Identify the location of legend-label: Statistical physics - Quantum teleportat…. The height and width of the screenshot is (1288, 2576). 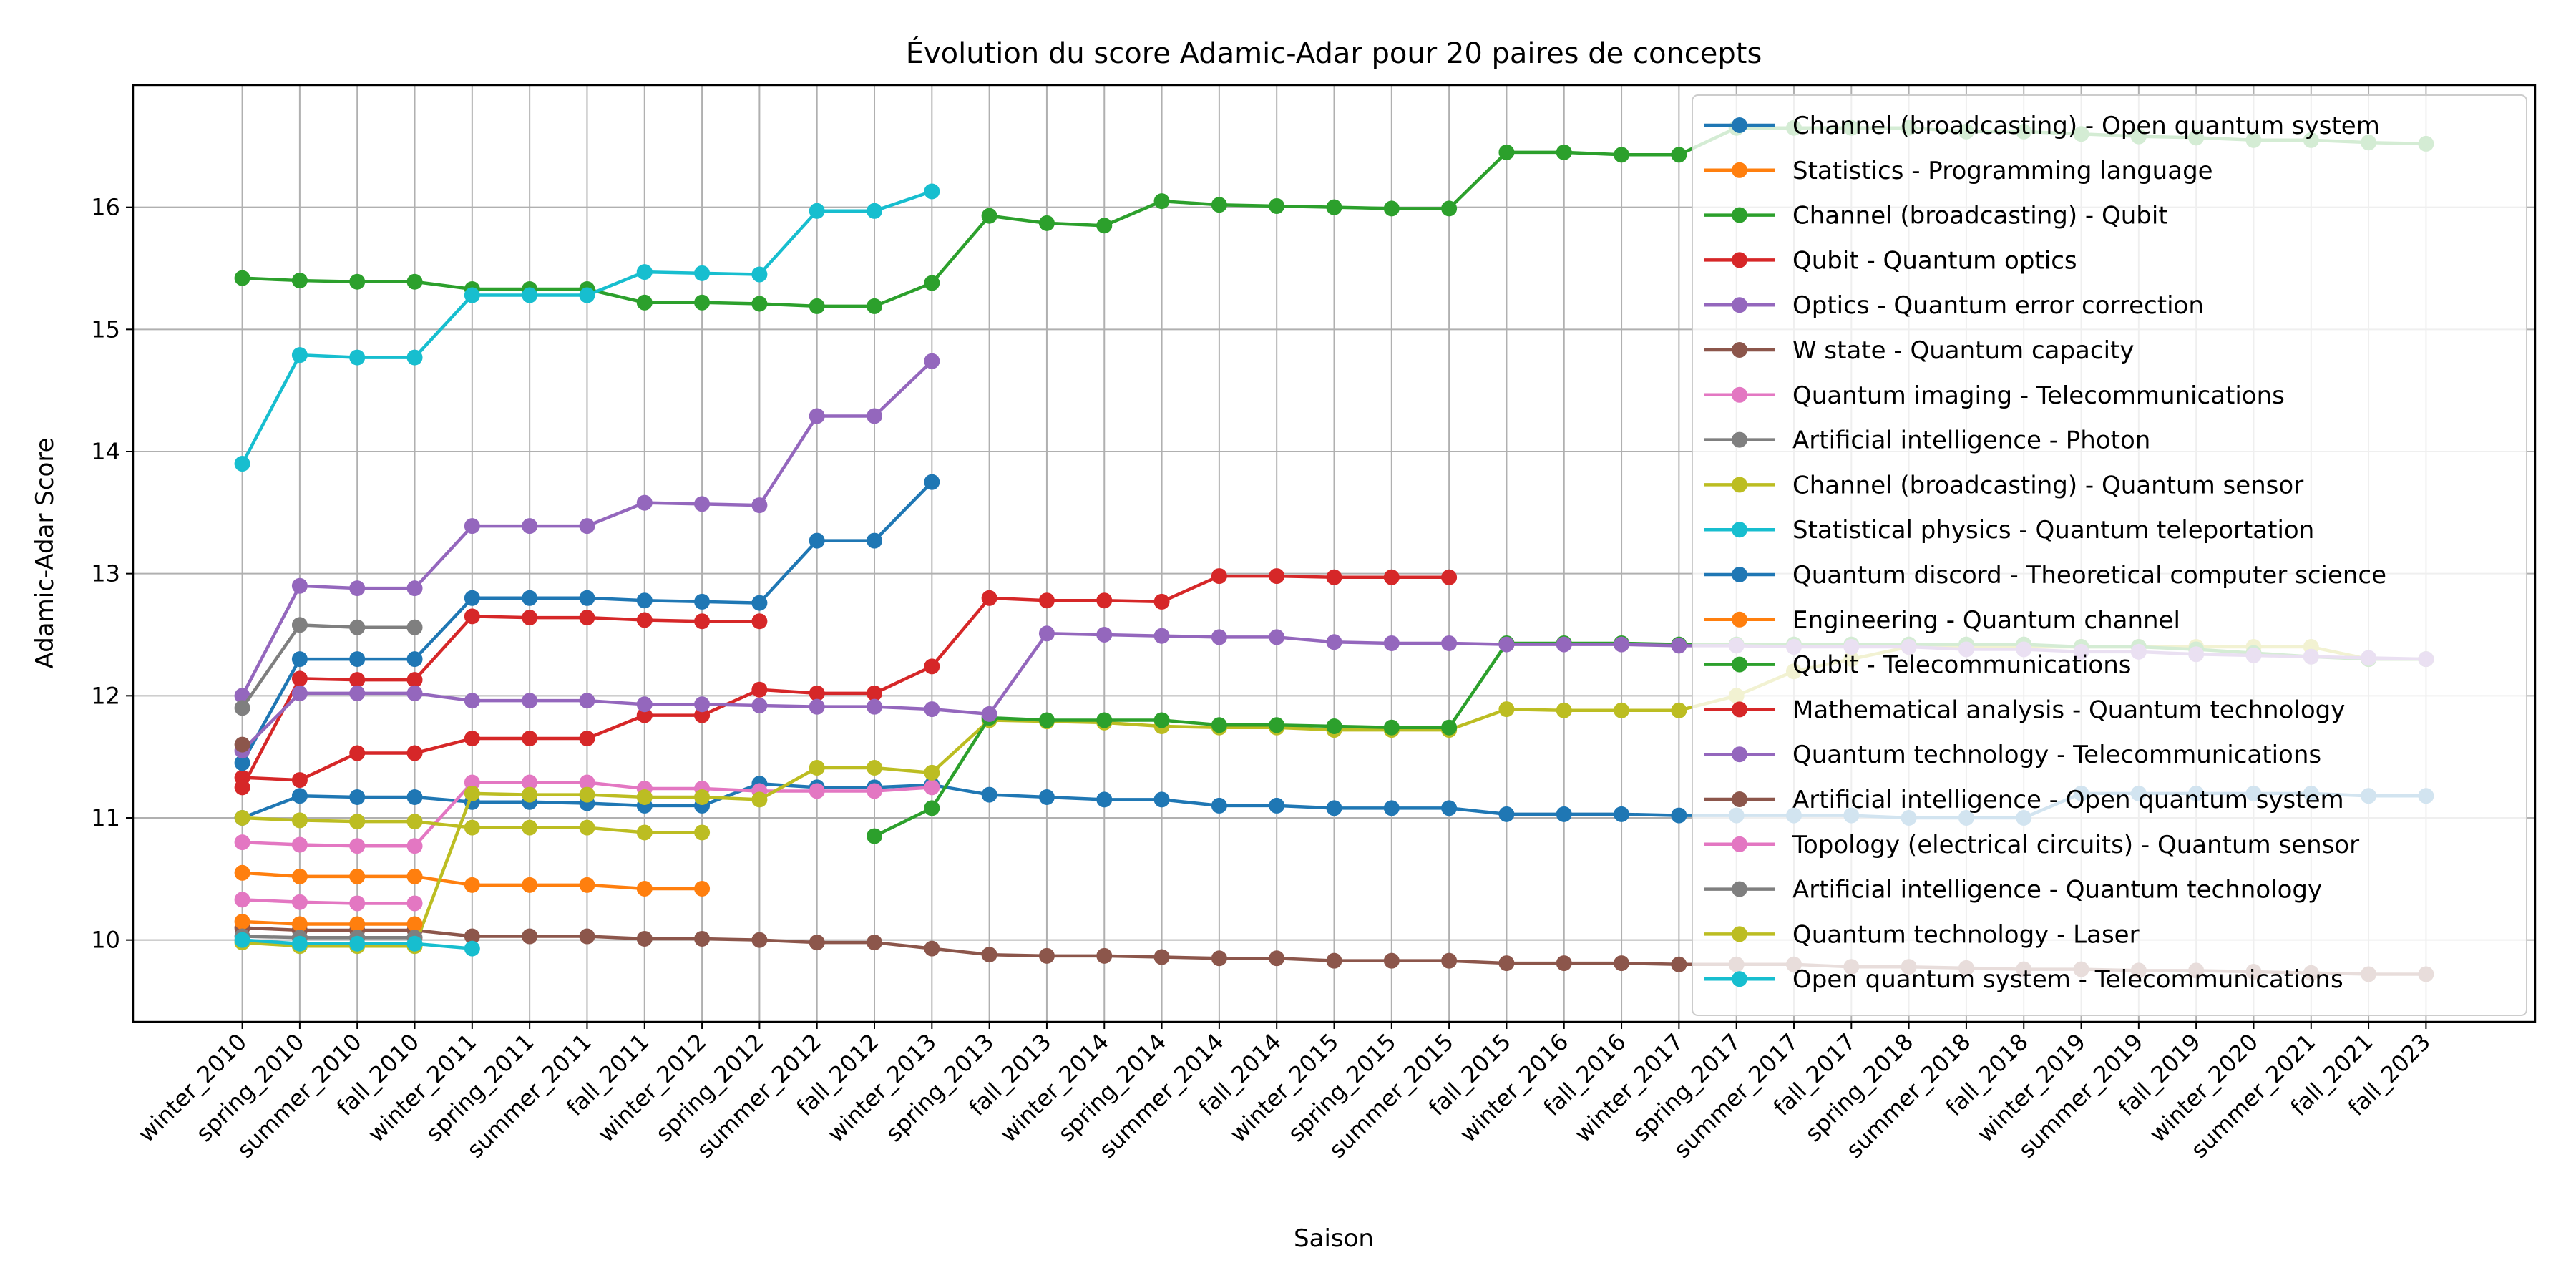
(2053, 530).